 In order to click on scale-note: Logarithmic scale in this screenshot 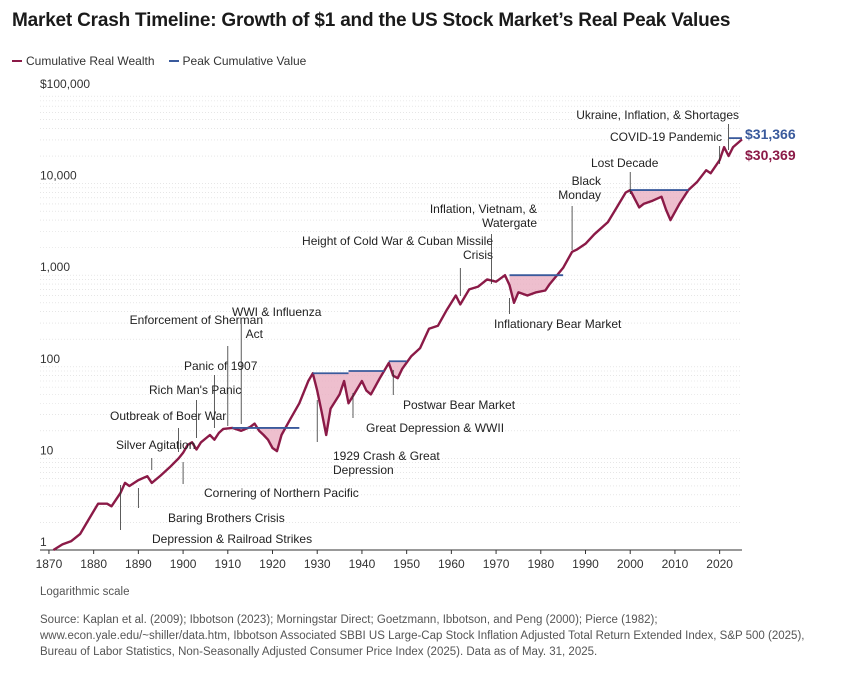, I will do `click(85, 592)`.